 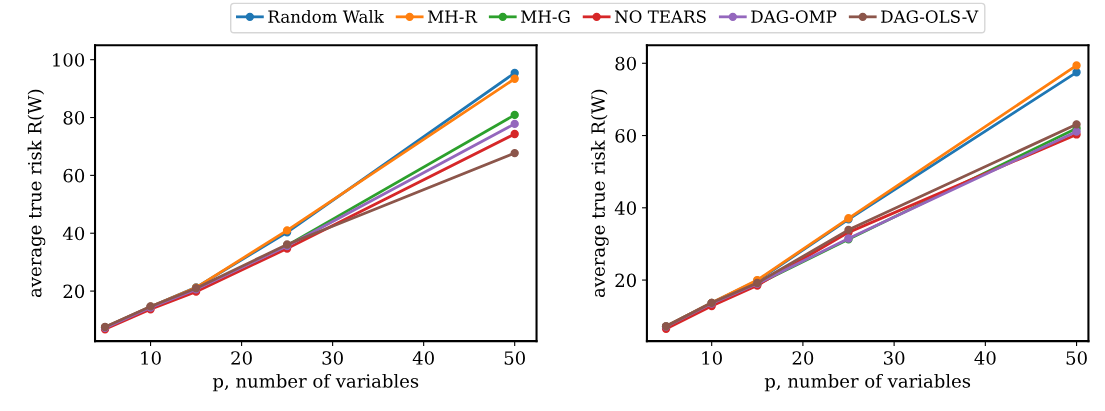 What do you see at coordinates (930, 16) in the screenshot?
I see `legend-label: DAG-OLS-V` at bounding box center [930, 16].